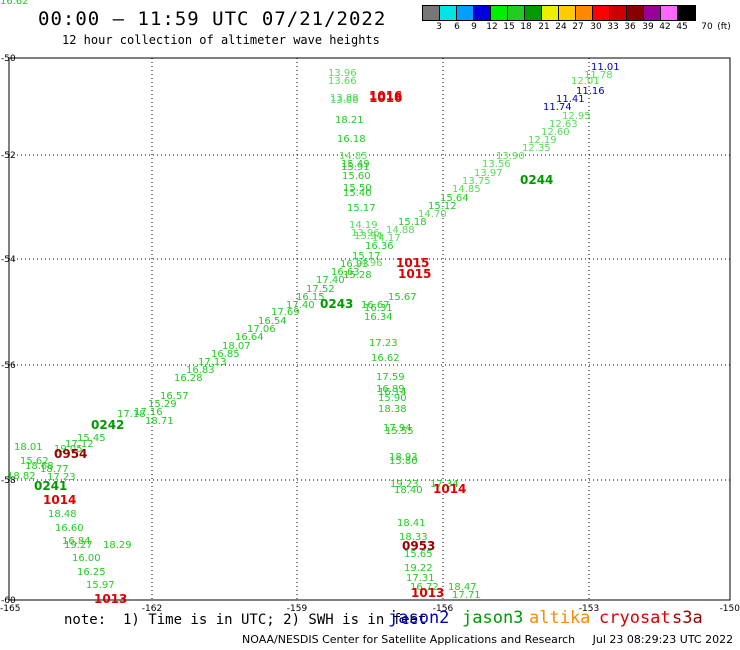  I want to click on longitude-label: -150, so click(730, 609).